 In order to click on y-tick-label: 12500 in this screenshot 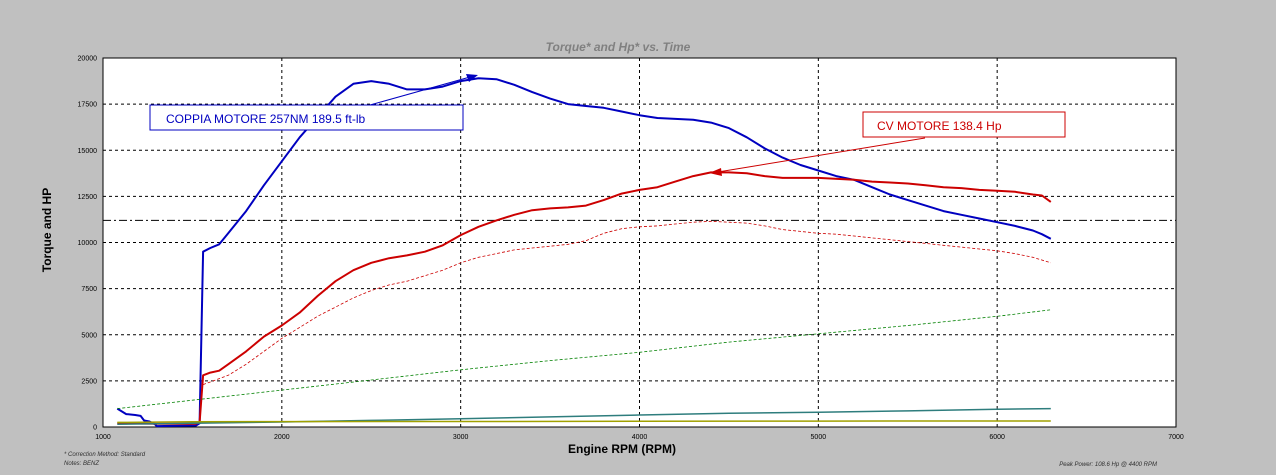, I will do `click(88, 197)`.